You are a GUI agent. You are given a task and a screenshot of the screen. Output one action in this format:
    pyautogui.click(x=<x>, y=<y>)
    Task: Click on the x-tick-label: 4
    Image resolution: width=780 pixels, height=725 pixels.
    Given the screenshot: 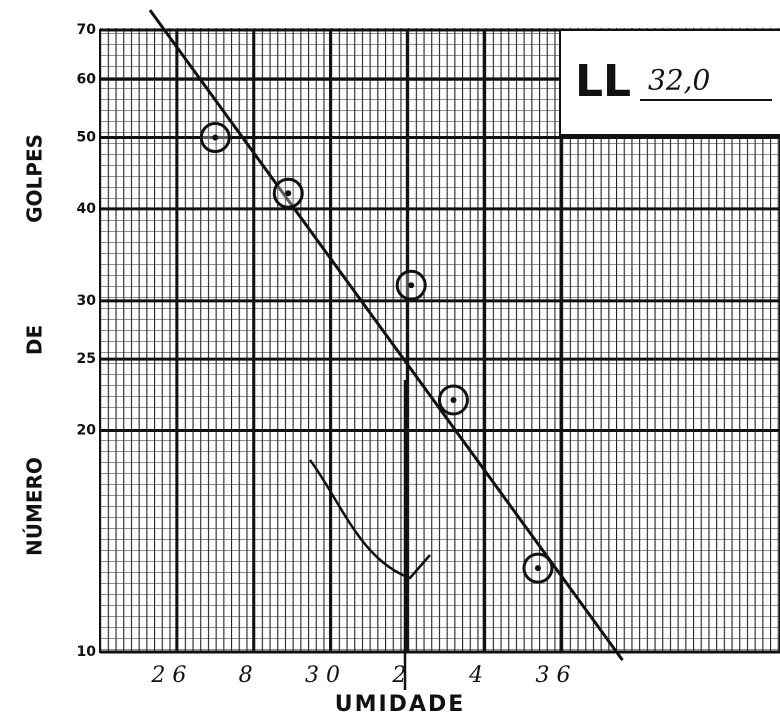 What is the action you would take?
    pyautogui.click(x=475, y=675)
    